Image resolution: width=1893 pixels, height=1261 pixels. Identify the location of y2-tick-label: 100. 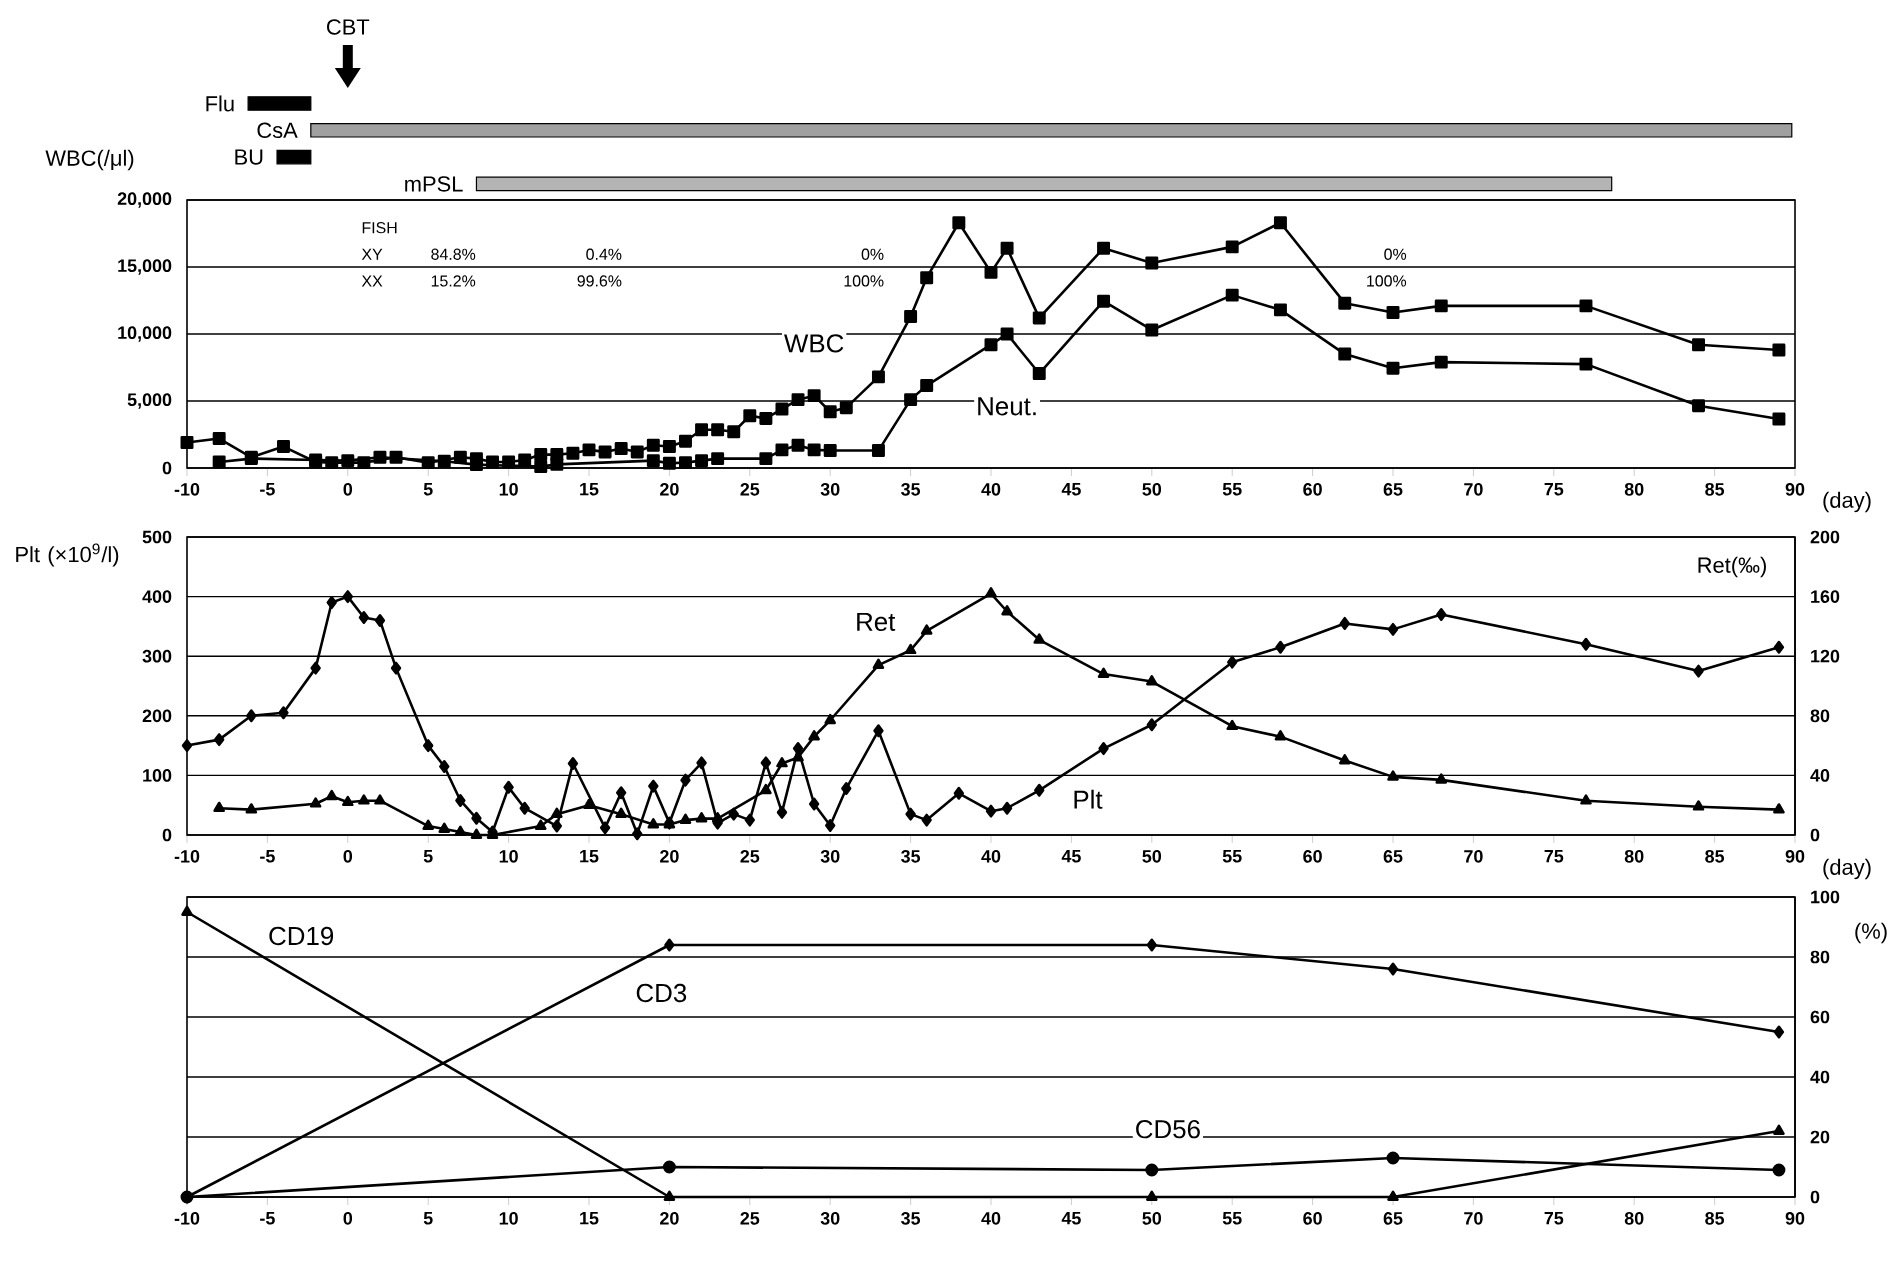
(1825, 897).